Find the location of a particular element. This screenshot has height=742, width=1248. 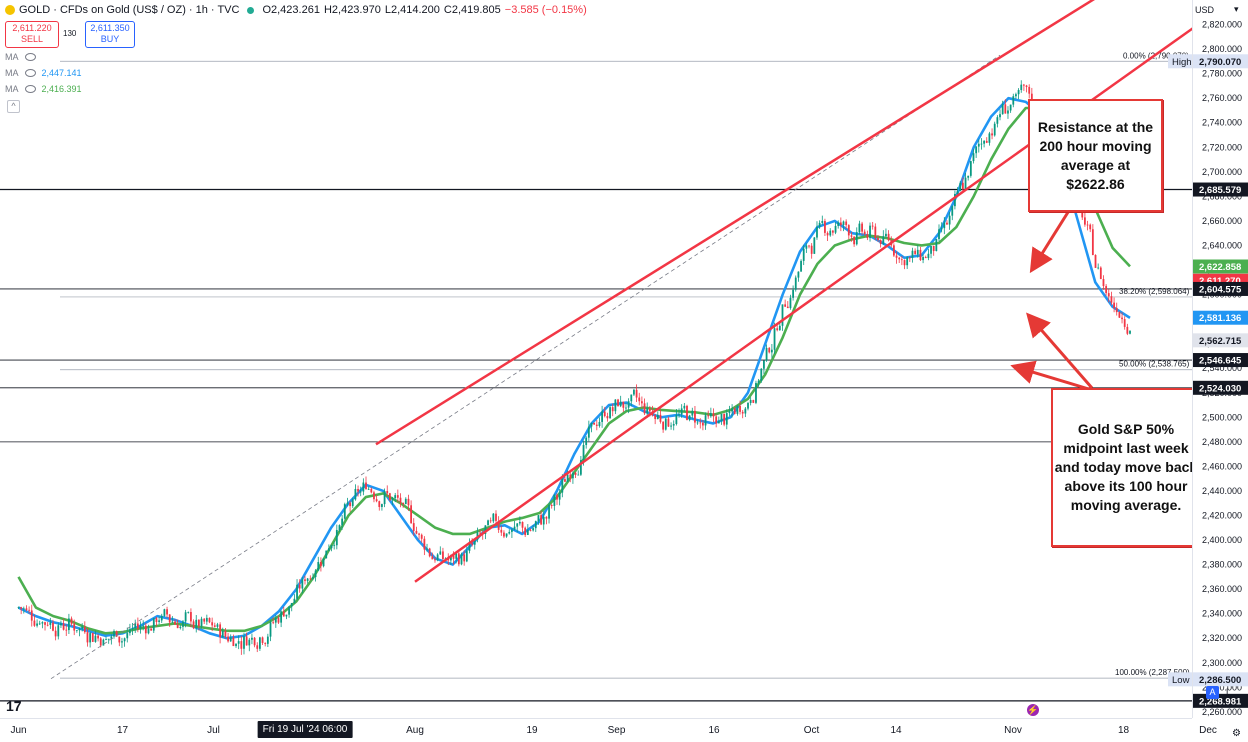

indicator-value: 2,447.141 is located at coordinates (61, 73).